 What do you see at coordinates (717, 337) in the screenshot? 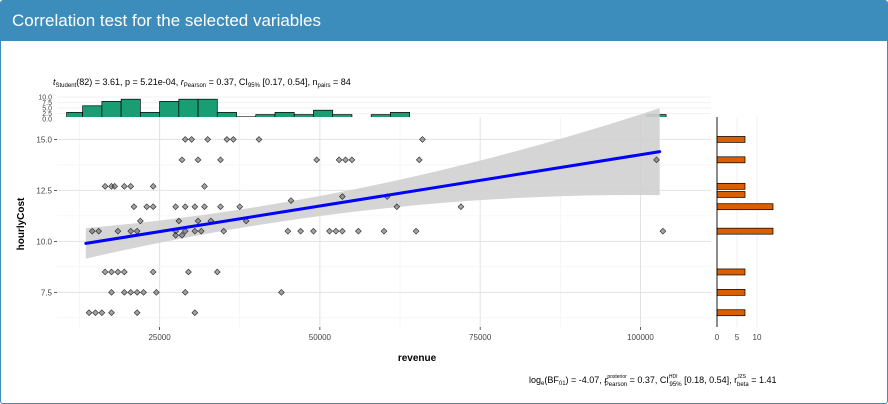
I see `right-hist-tick-label: 0` at bounding box center [717, 337].